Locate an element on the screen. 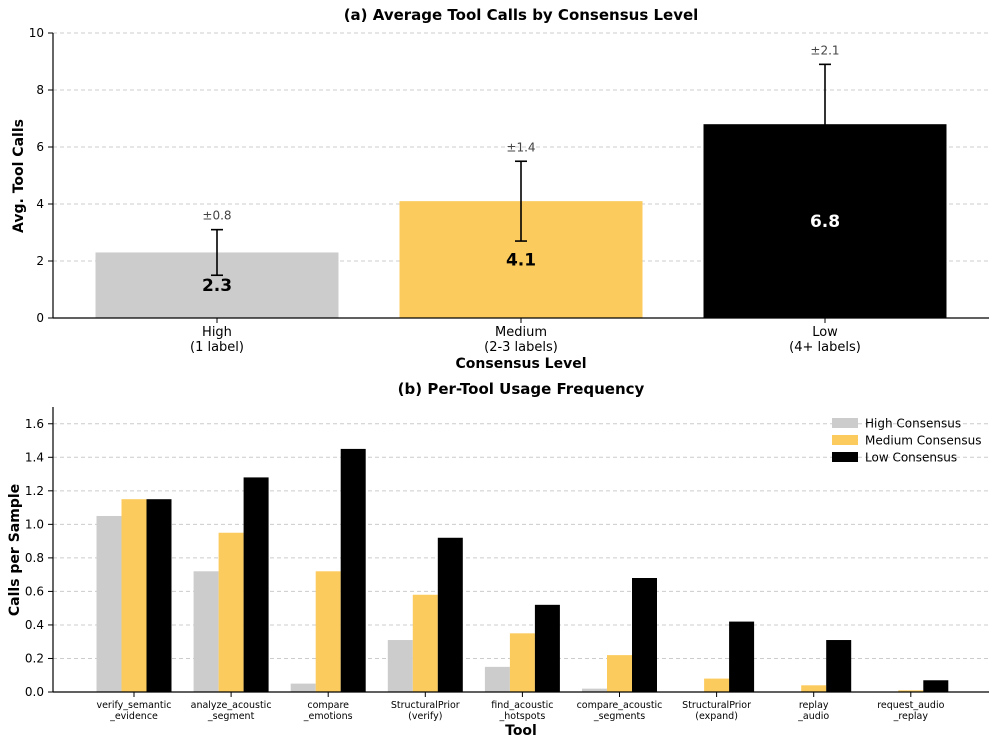 This screenshot has height=747, width=997. chart-b-y-tick-label: 0.0 is located at coordinates (34, 692).